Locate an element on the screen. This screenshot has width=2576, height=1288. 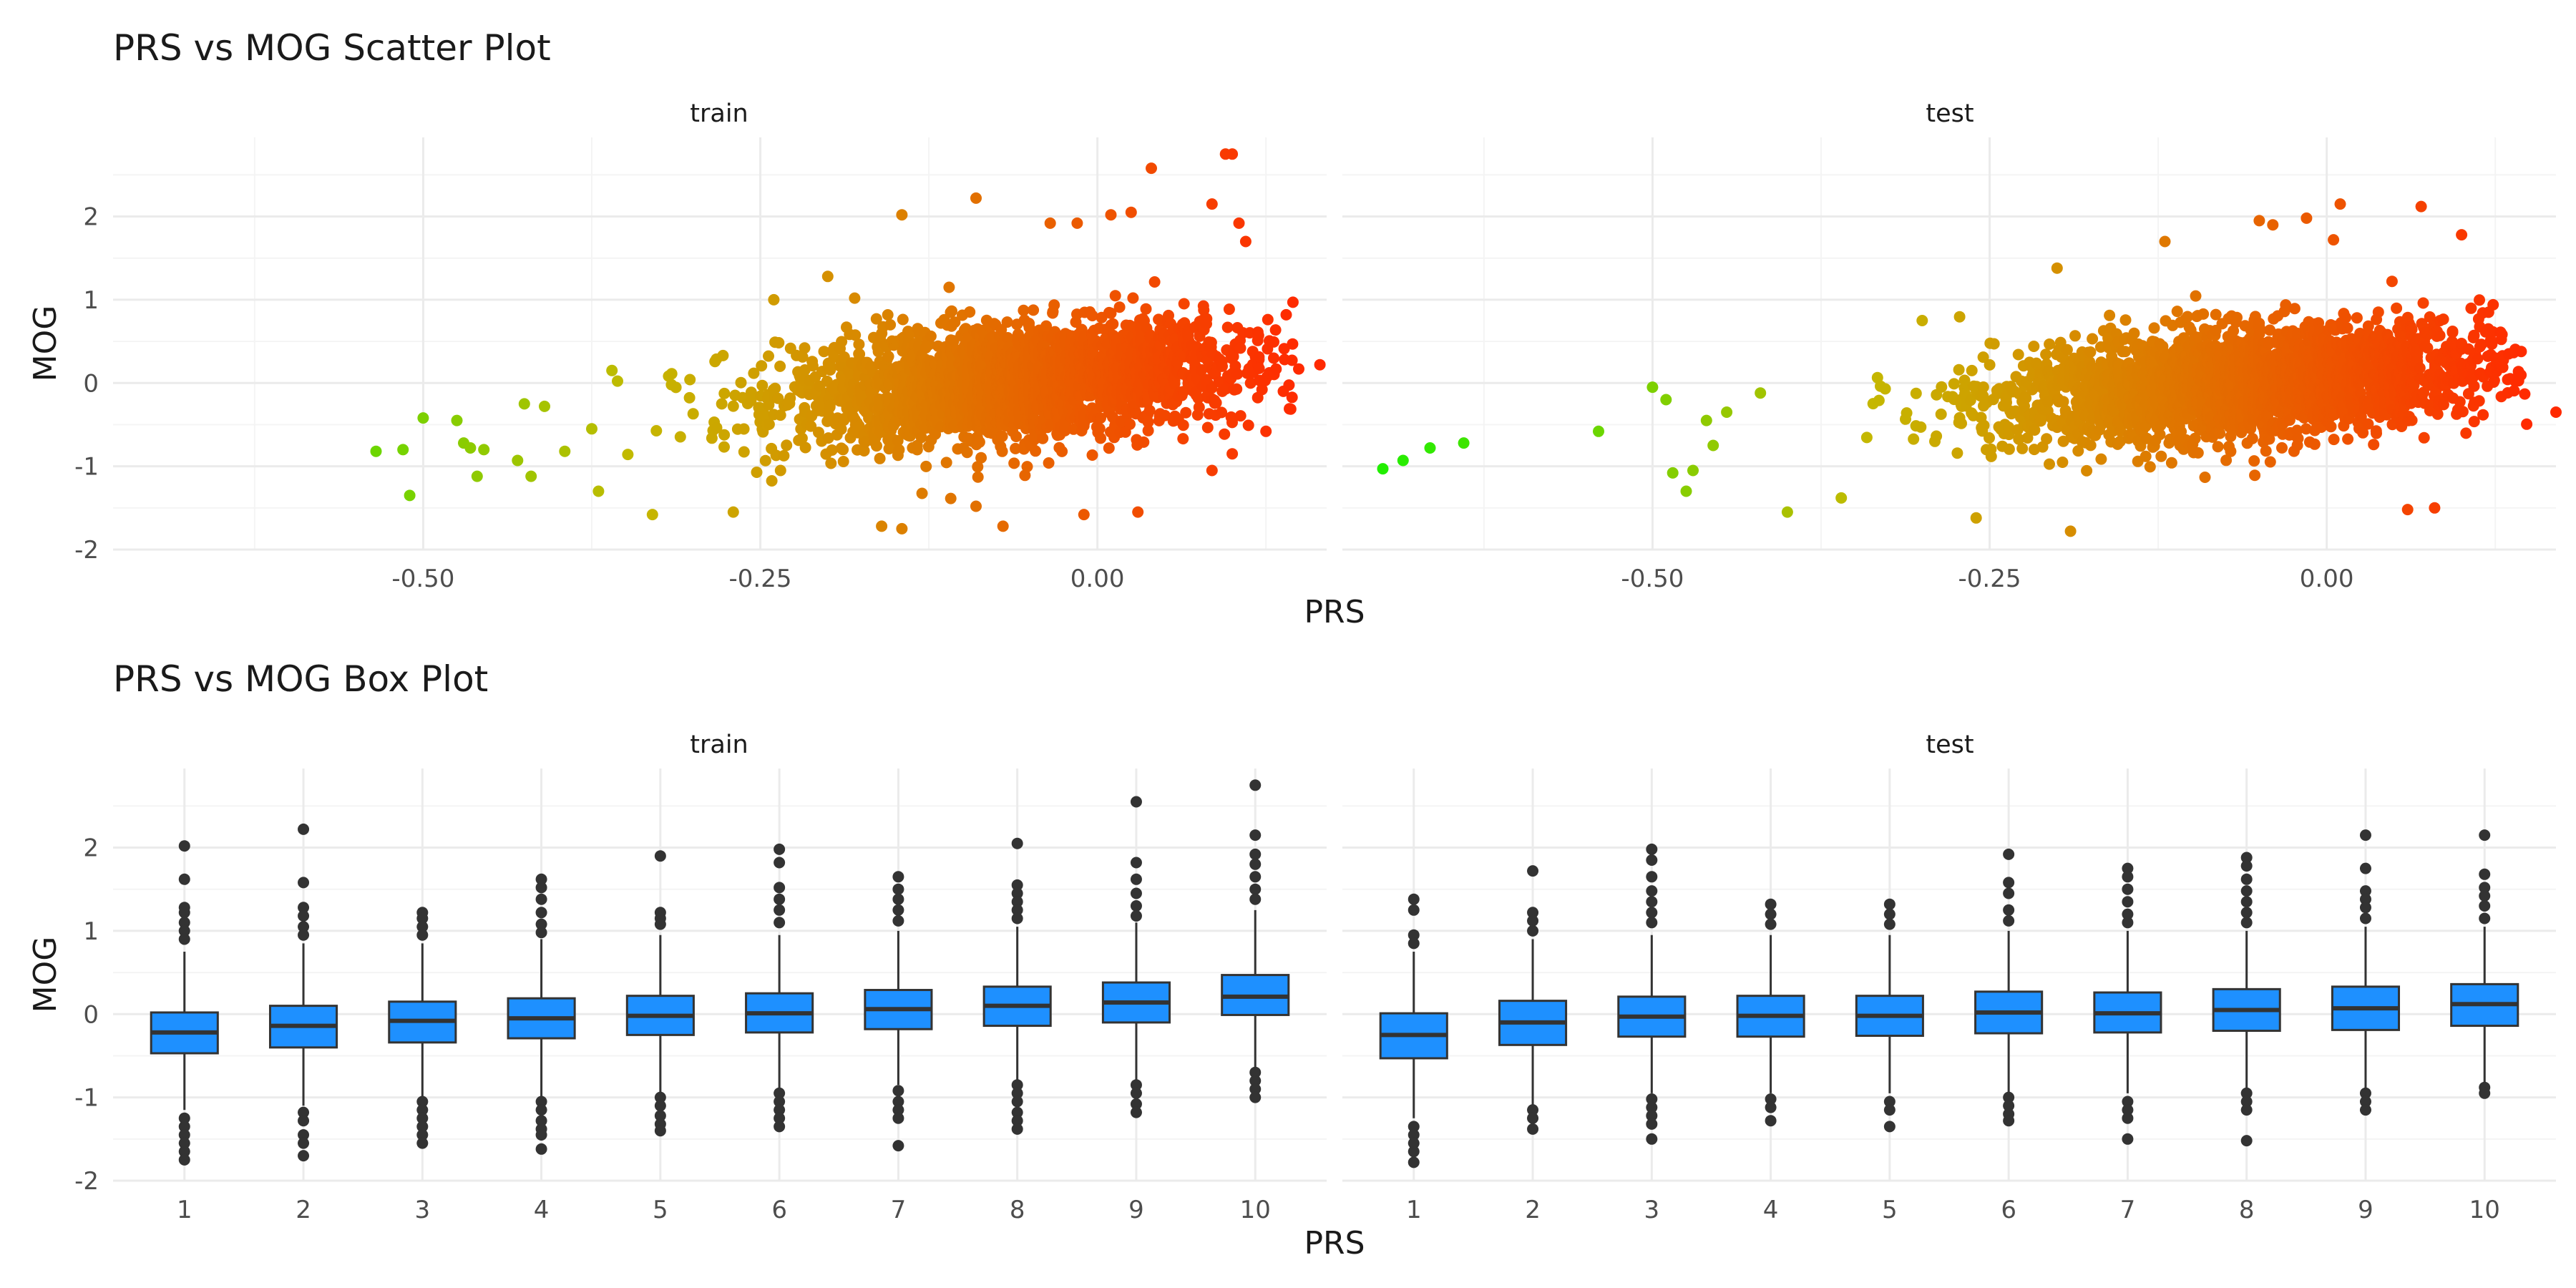
y-tick-label: -1 is located at coordinates (86, 467).